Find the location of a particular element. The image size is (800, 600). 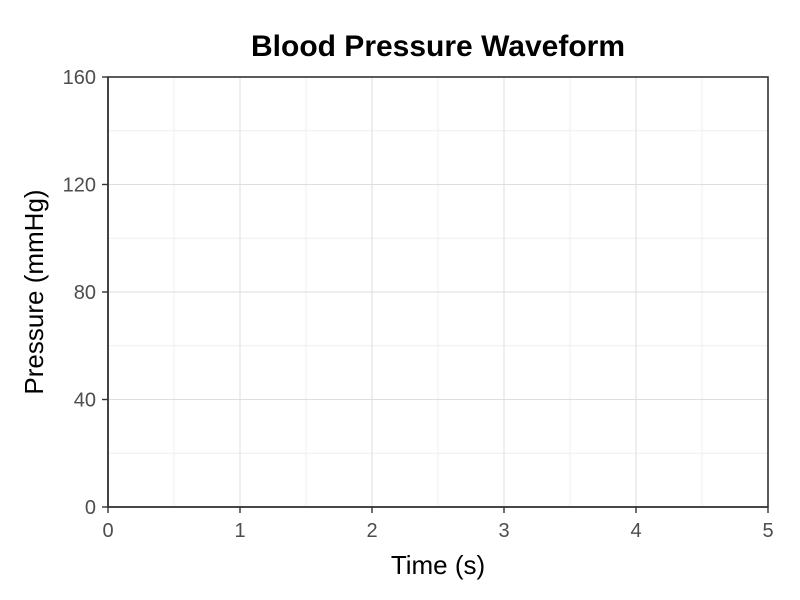

x-axis-title: Time (s) is located at coordinates (438, 565).